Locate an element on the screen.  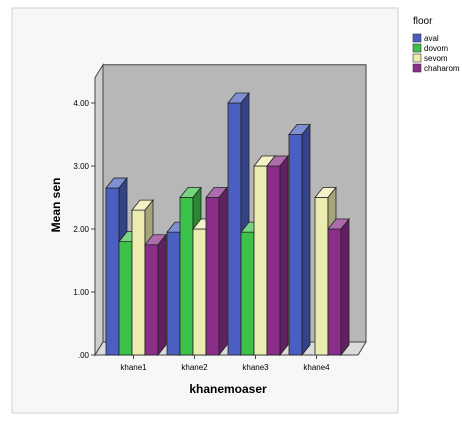
bar-chaharom-khane4 is located at coordinates (338, 287).